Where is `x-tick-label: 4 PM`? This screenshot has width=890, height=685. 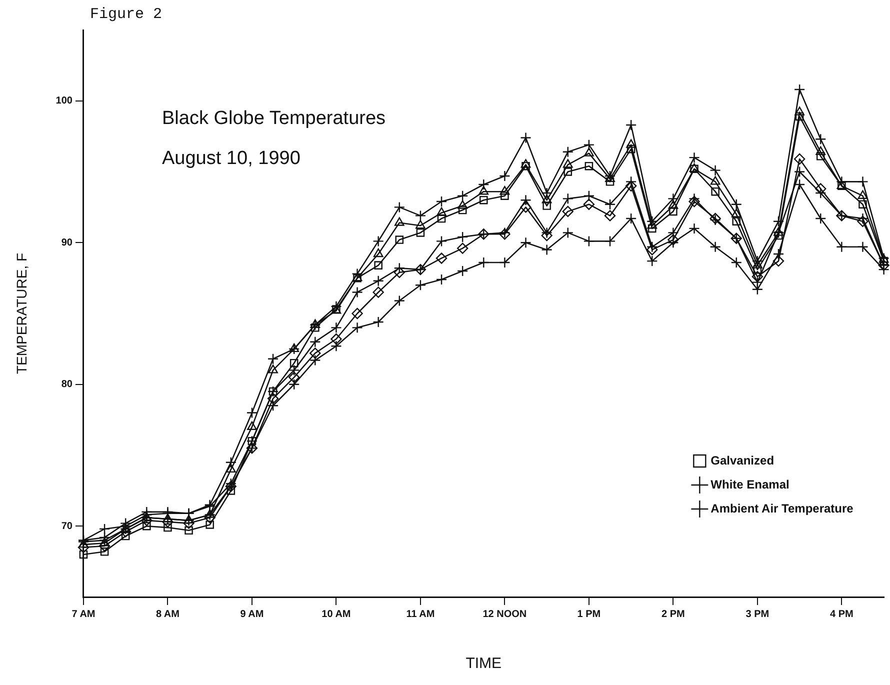 x-tick-label: 4 PM is located at coordinates (842, 614).